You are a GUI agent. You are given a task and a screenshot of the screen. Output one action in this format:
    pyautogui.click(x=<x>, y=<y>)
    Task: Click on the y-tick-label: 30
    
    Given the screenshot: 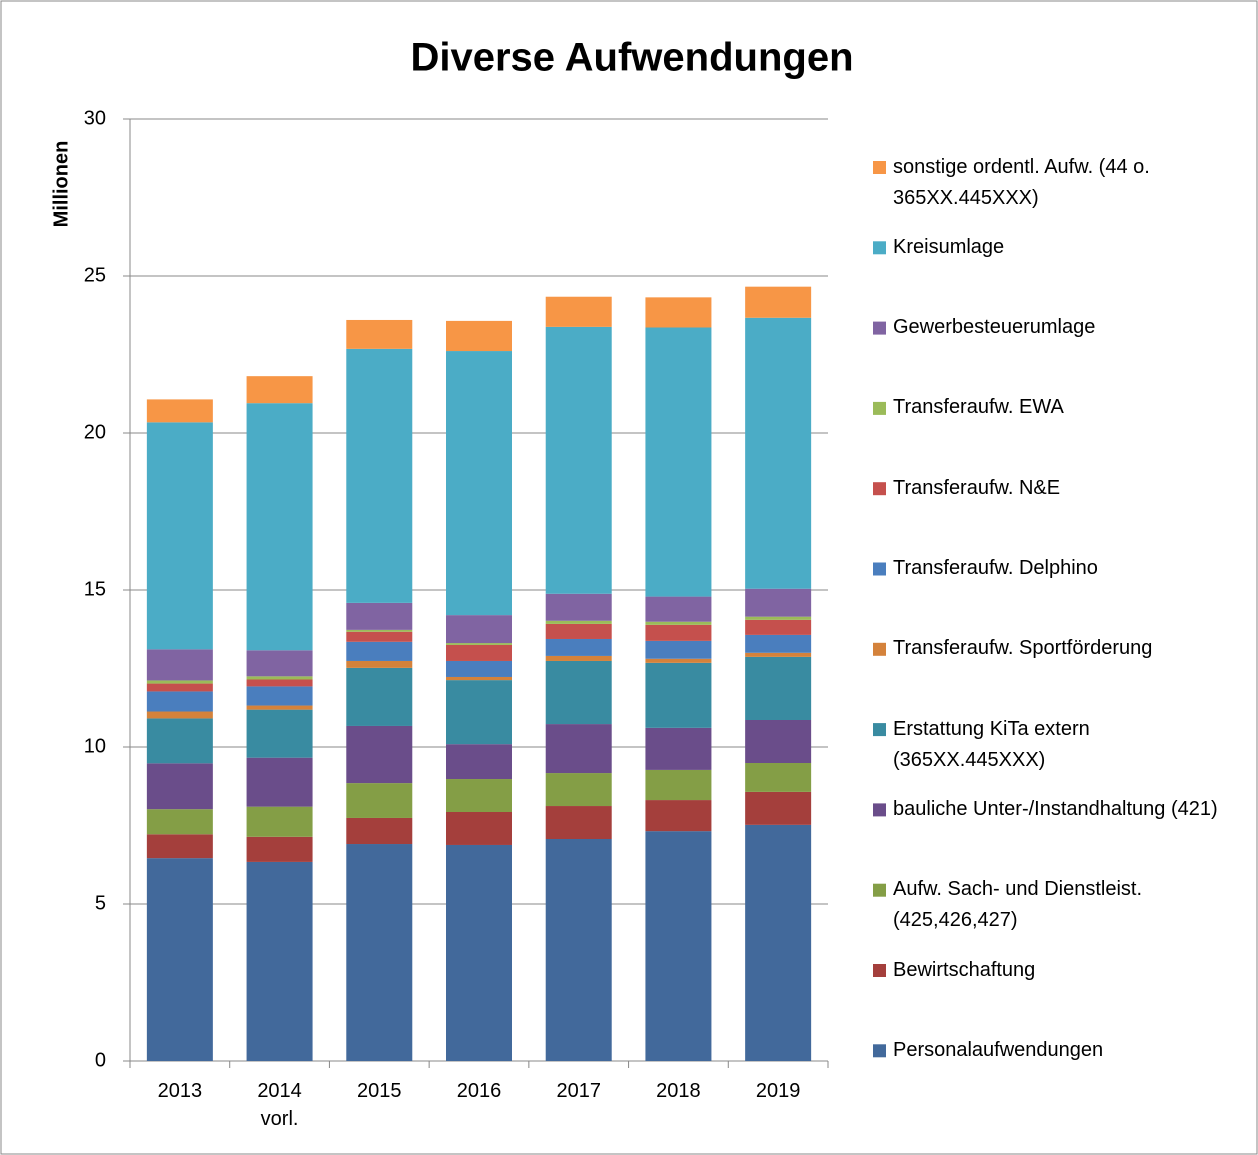 What is the action you would take?
    pyautogui.click(x=95, y=118)
    